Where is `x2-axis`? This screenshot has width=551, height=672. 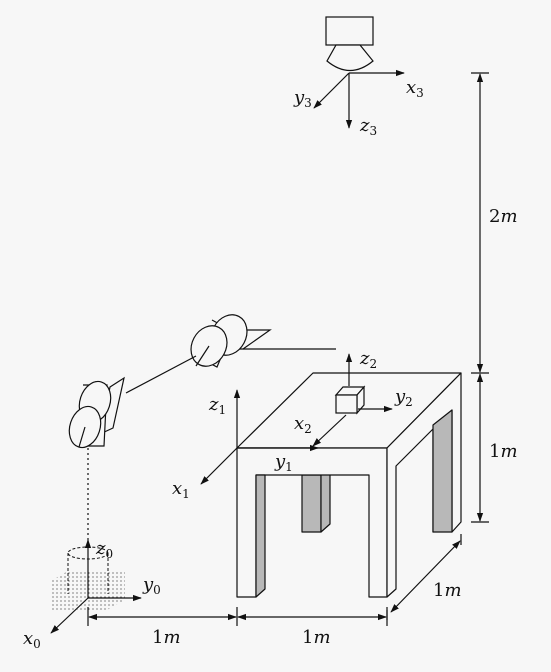 x2-axis is located at coordinates (329, 430).